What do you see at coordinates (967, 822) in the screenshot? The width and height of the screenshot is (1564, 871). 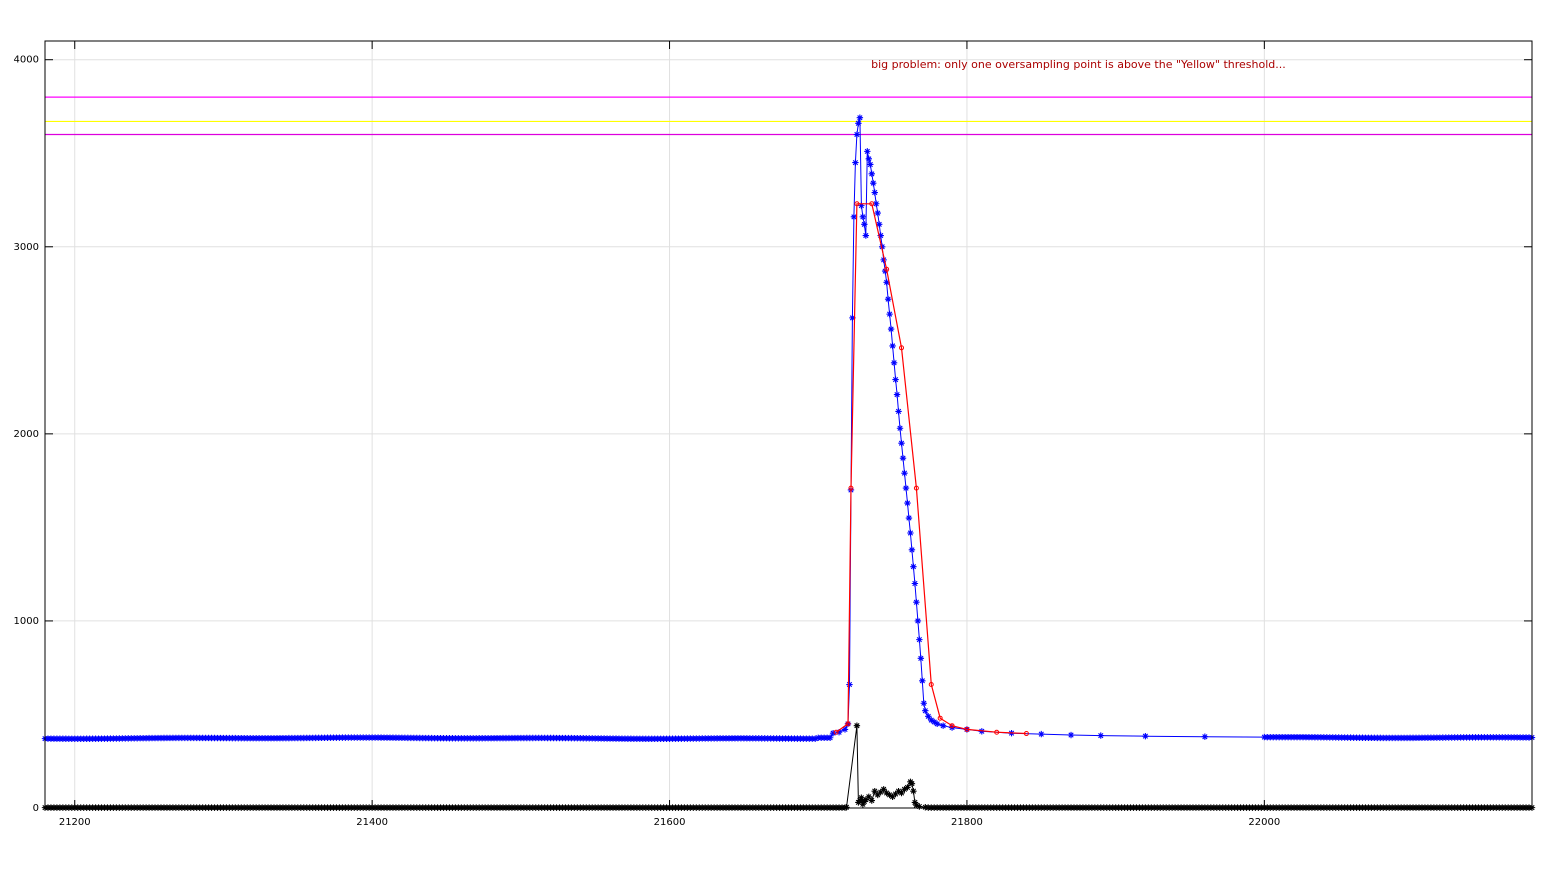 I see `x-tick-label: 21800` at bounding box center [967, 822].